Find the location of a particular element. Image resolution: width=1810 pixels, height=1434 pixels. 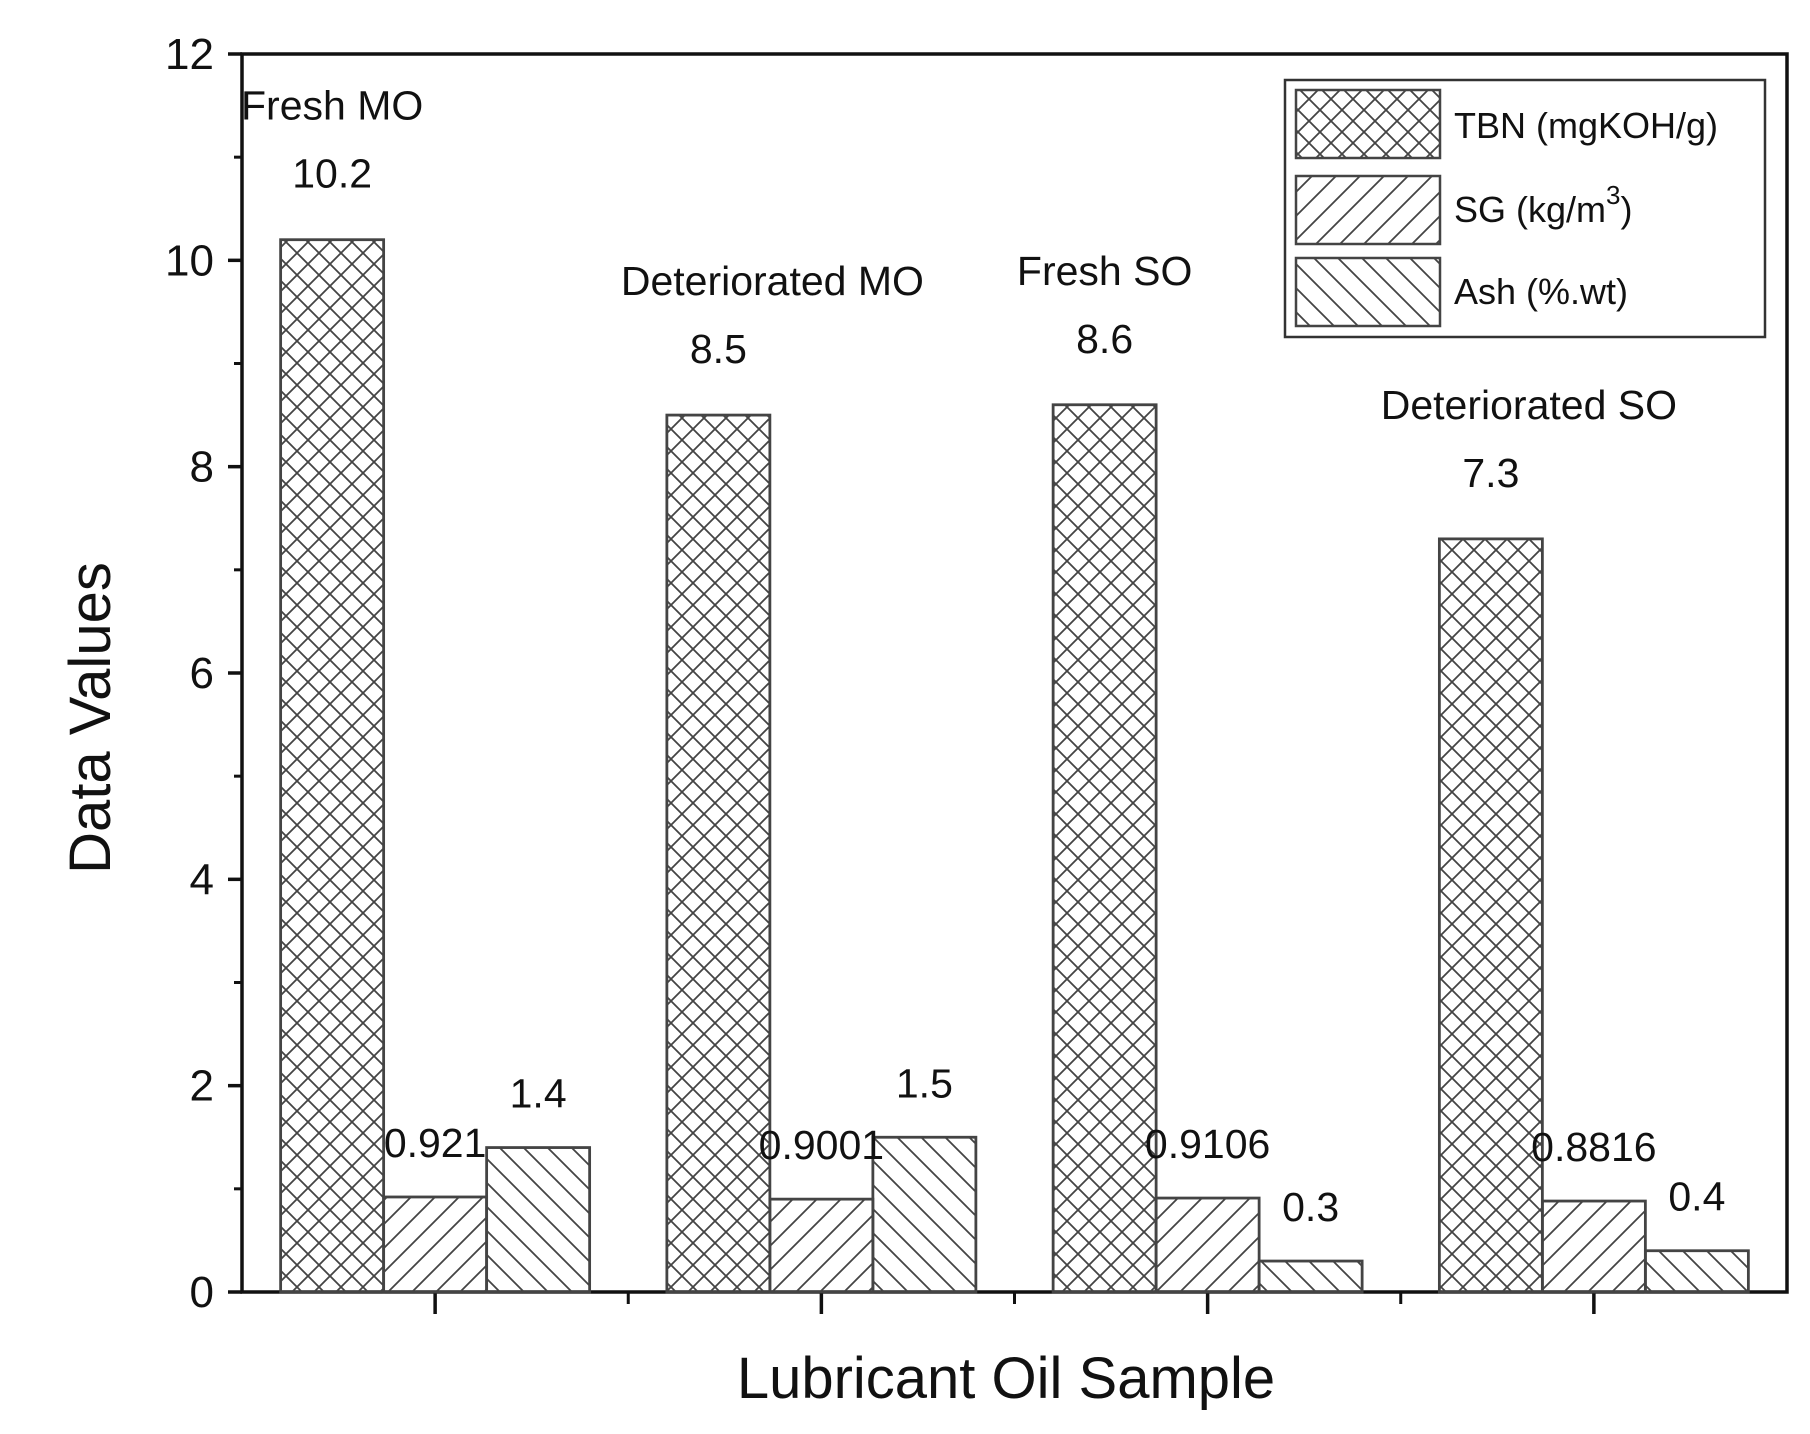

legend: TBN (mgKOH/g) SG (kg/m3) Ash (%.wt) is located at coordinates (1525, 208).